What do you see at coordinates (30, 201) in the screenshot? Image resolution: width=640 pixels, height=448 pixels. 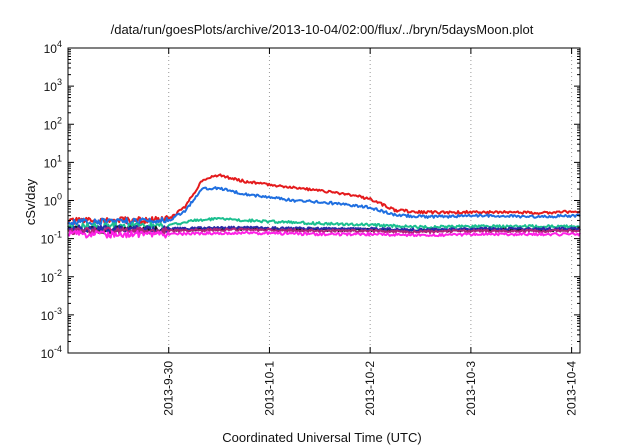 I see `y-axis-label: cSv/day` at bounding box center [30, 201].